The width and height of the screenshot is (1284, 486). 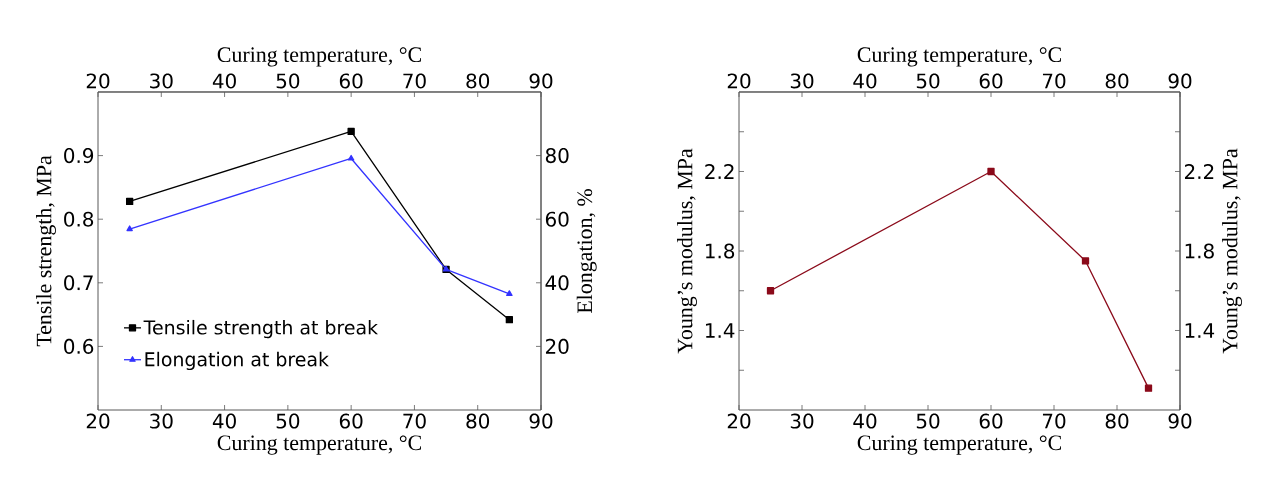 What do you see at coordinates (586, 251) in the screenshot?
I see `y2-axis-title: Elongation, %` at bounding box center [586, 251].